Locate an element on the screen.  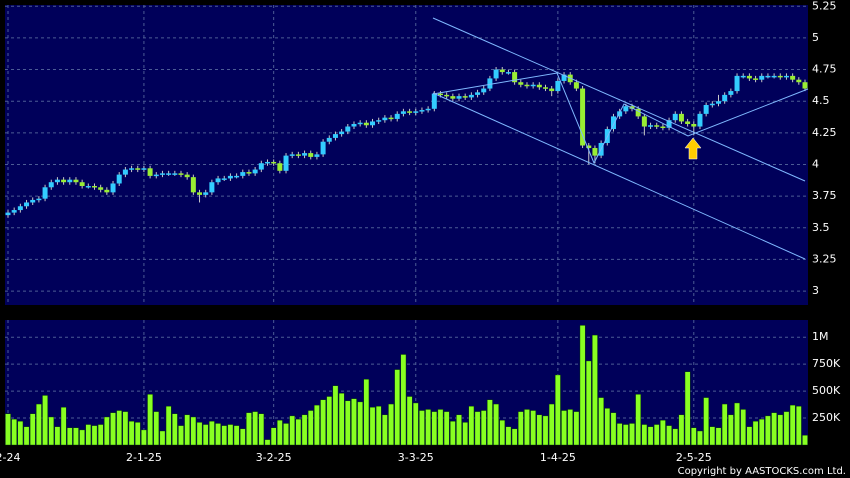
y-tick-label: 1M is located at coordinates (820, 336).